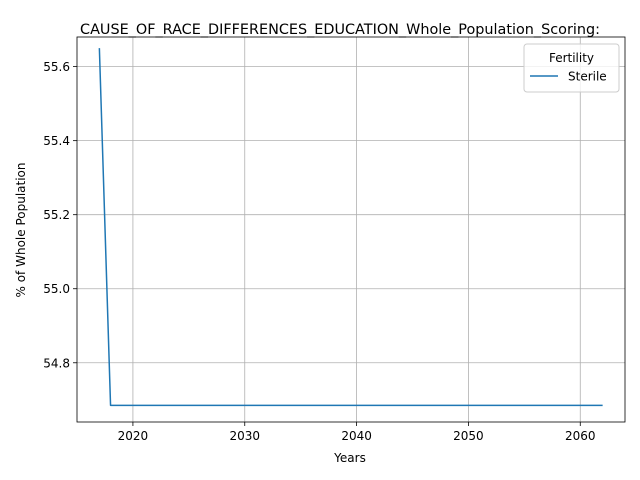 The height and width of the screenshot is (480, 640). Describe the element at coordinates (133, 436) in the screenshot. I see `x-tick-label: 2020` at that location.